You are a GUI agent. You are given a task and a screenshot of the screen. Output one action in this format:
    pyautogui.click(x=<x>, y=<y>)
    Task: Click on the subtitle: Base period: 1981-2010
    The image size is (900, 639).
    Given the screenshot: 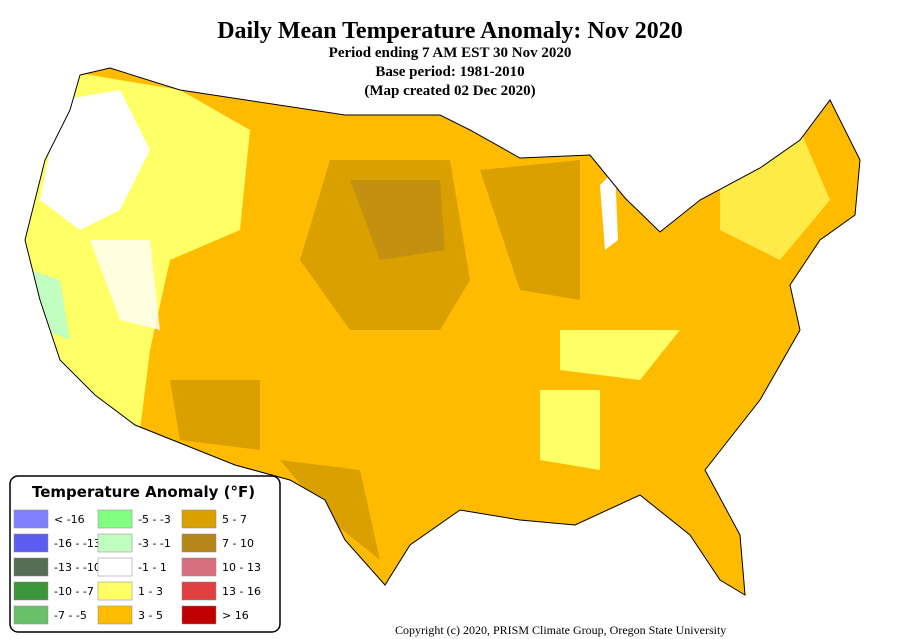 What is the action you would take?
    pyautogui.click(x=449, y=72)
    